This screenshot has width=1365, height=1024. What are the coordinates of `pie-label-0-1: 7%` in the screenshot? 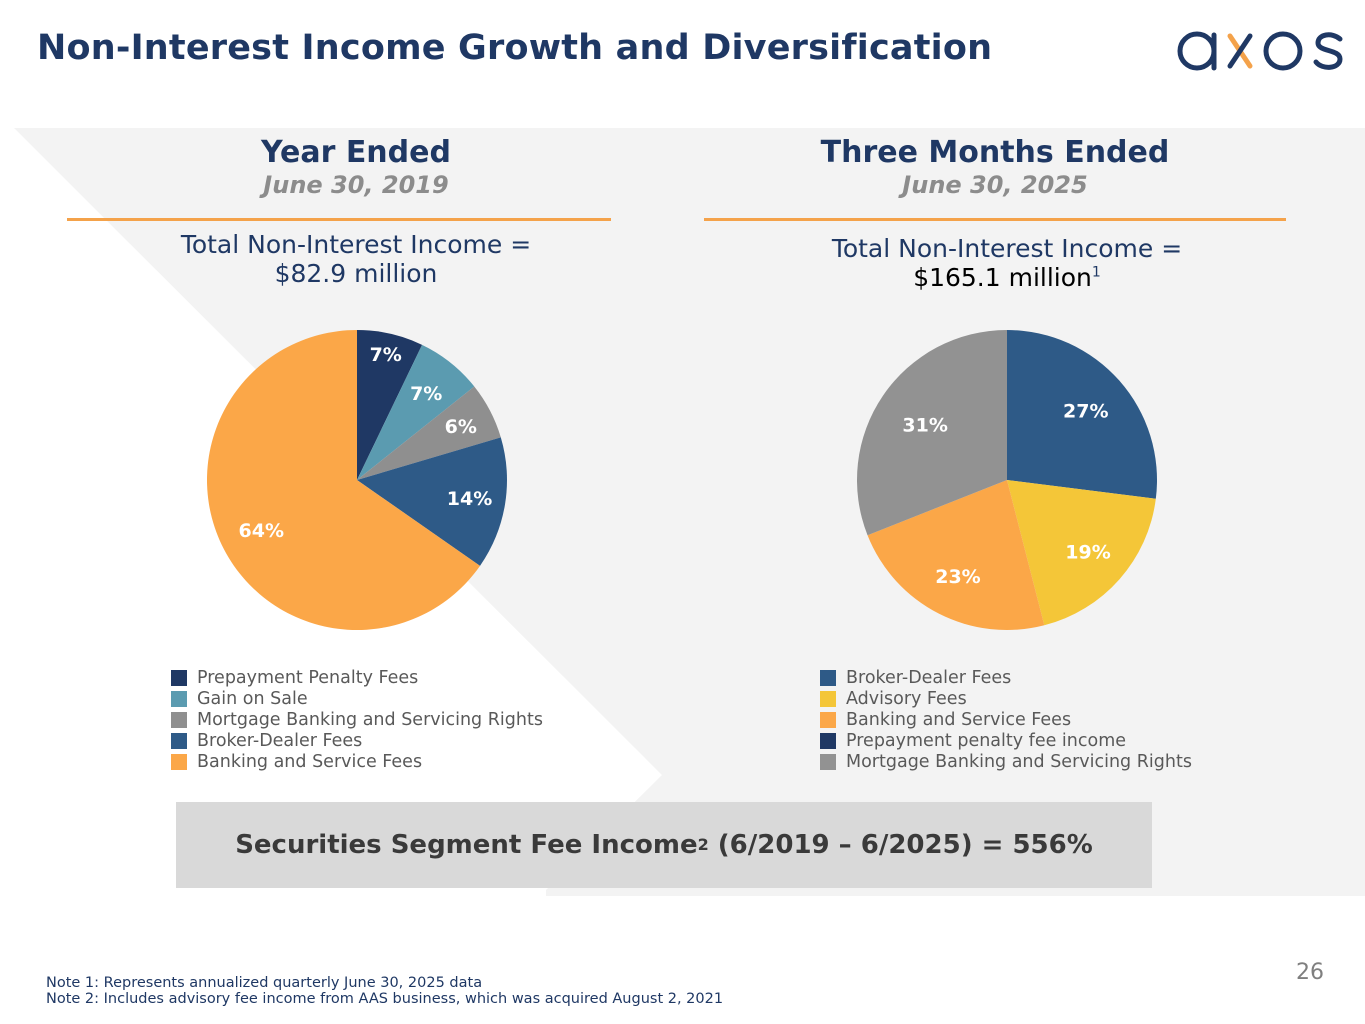 It's located at (426, 394).